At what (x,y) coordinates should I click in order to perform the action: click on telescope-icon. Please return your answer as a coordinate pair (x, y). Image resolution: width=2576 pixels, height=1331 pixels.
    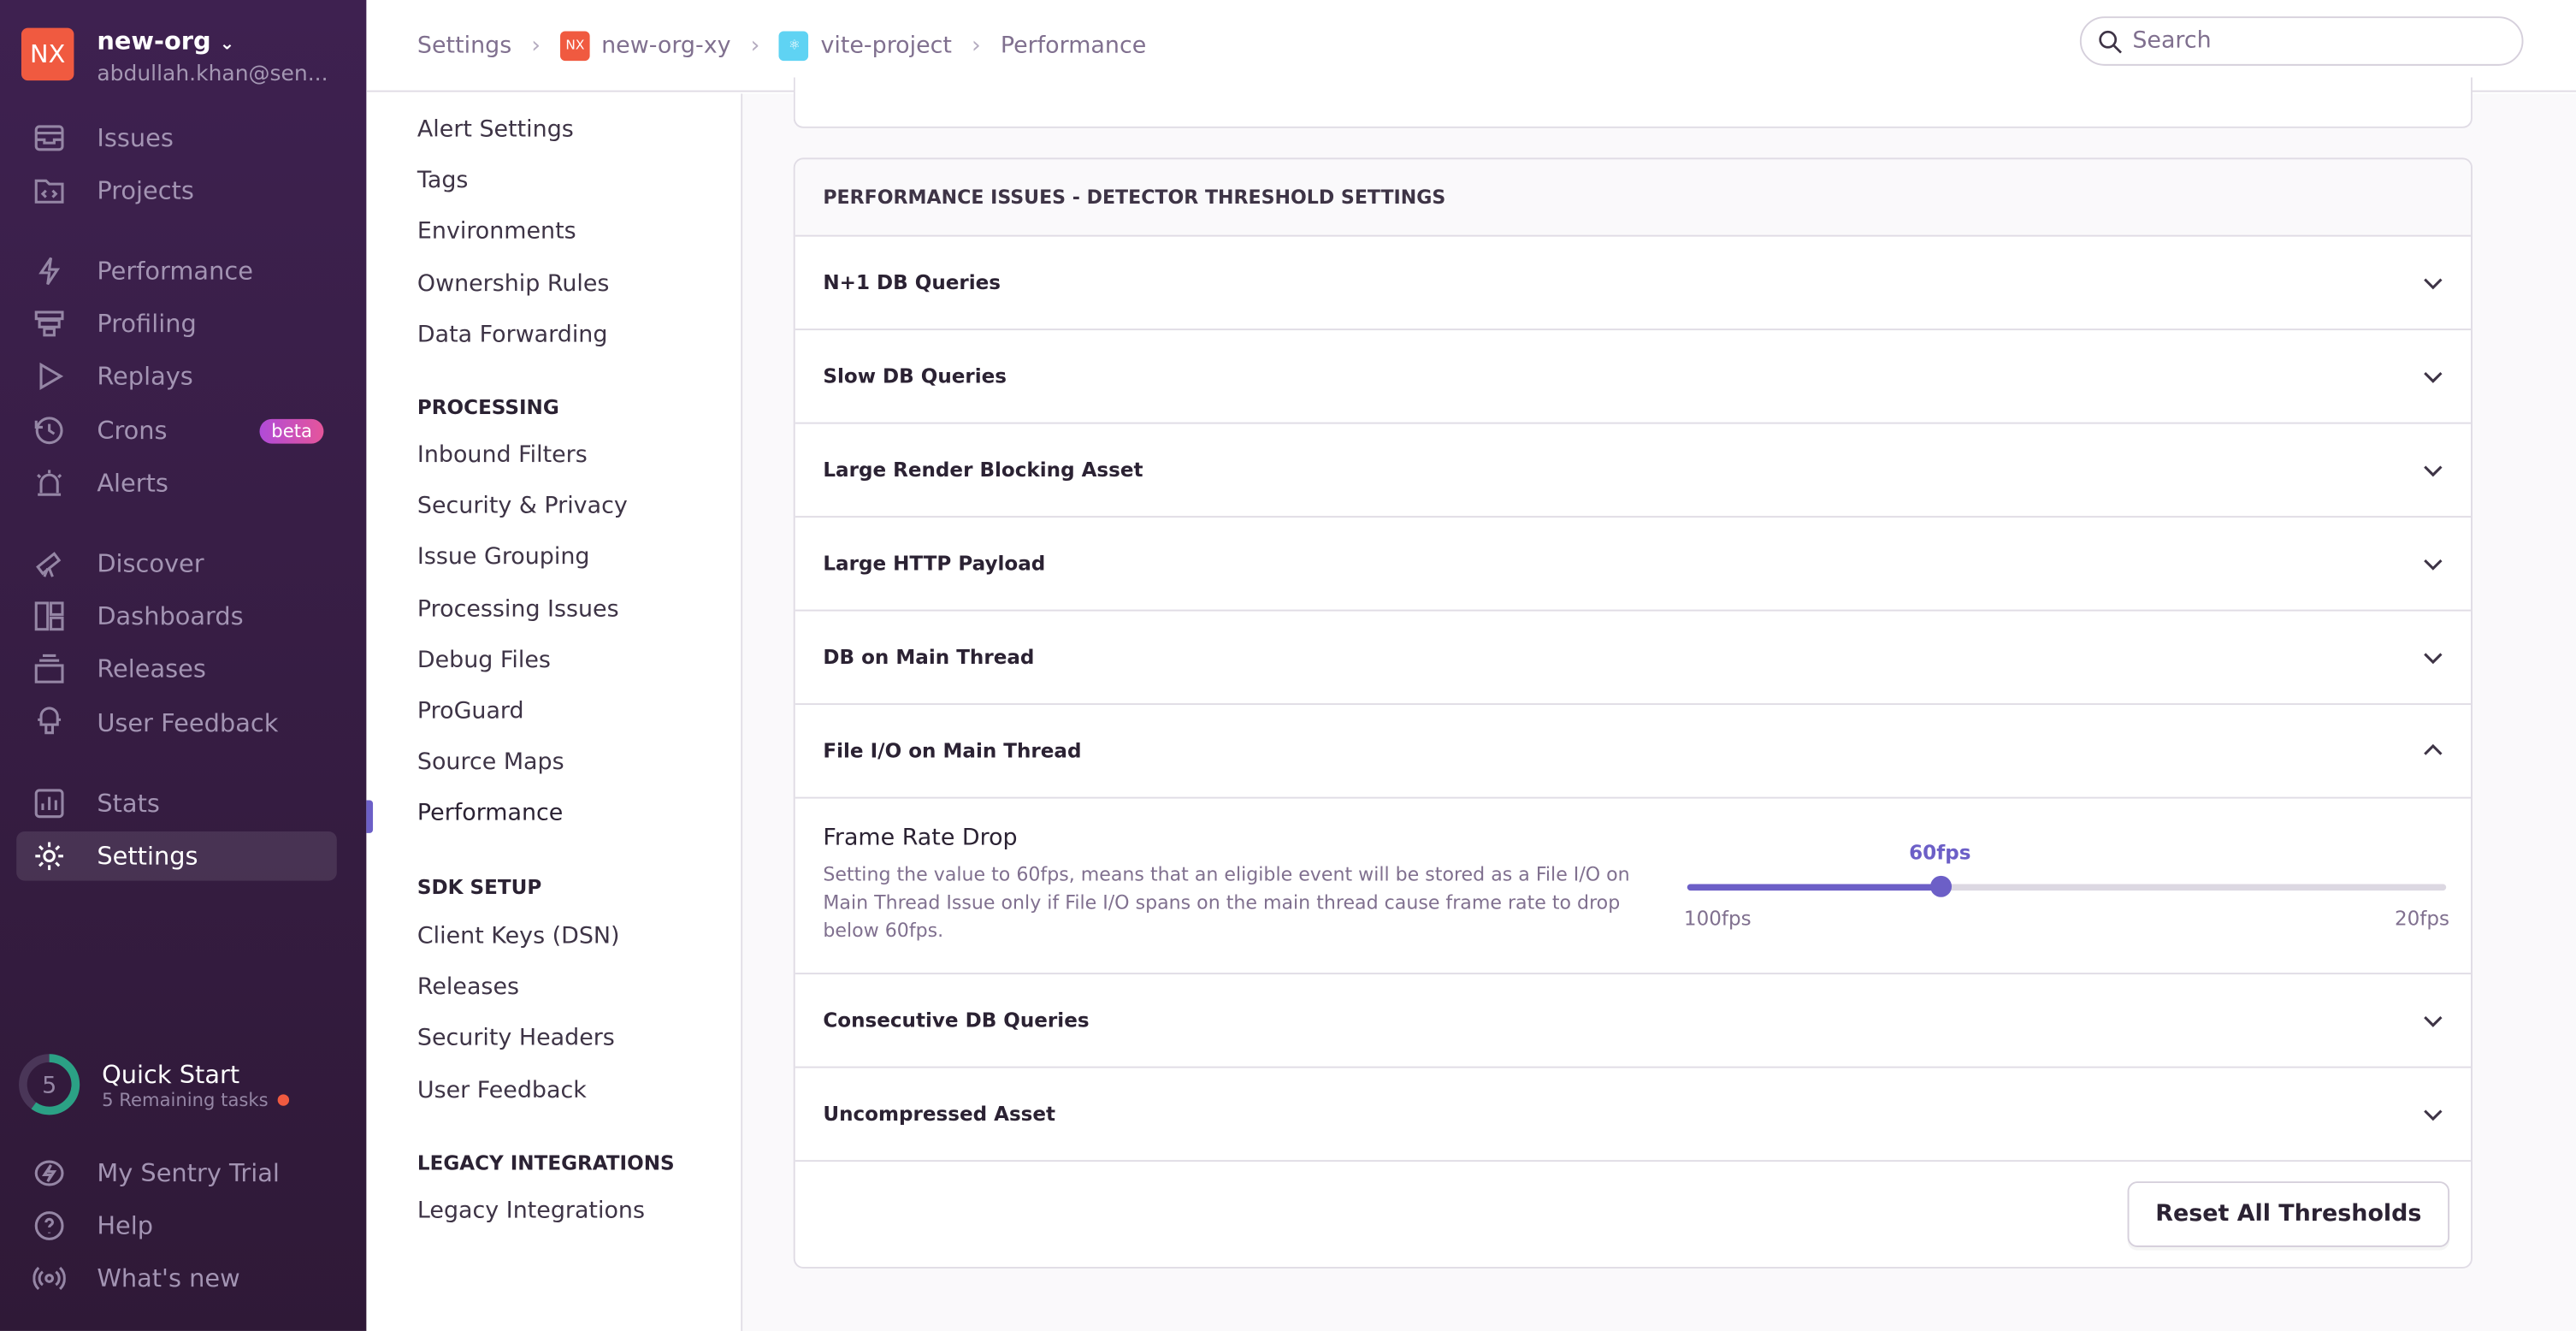
    Looking at the image, I should click on (49, 564).